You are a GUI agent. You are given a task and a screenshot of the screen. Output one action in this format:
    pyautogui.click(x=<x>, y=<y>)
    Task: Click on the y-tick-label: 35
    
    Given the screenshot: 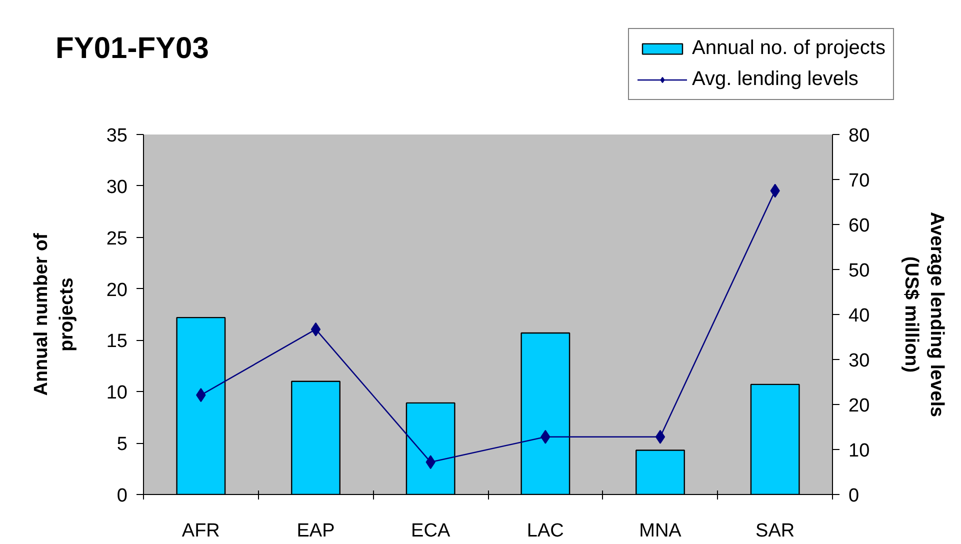 What is the action you would take?
    pyautogui.click(x=117, y=136)
    